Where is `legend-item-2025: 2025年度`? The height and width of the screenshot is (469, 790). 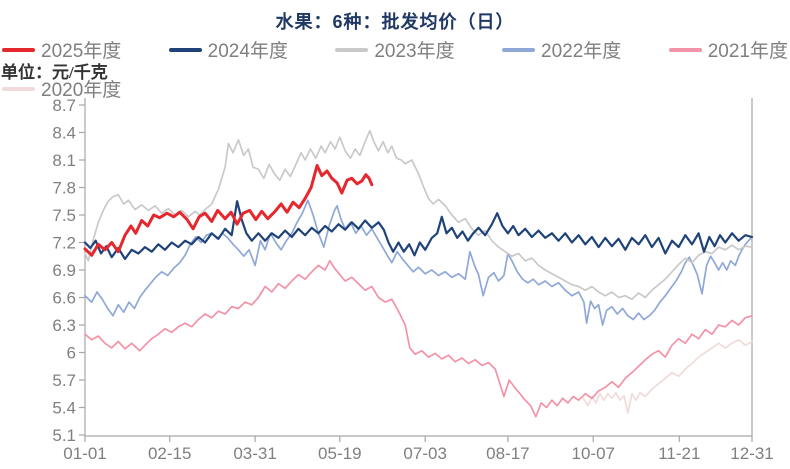 legend-item-2025: 2025年度 is located at coordinates (61, 49).